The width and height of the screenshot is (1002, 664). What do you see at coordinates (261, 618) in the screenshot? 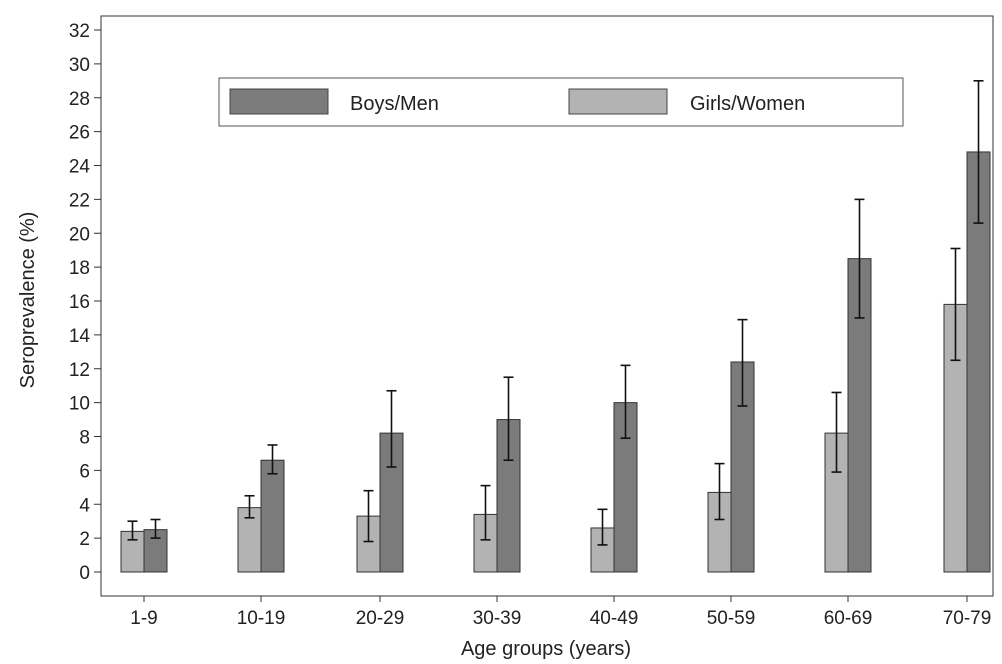
I see `x-tick-label: 10-19` at bounding box center [261, 618].